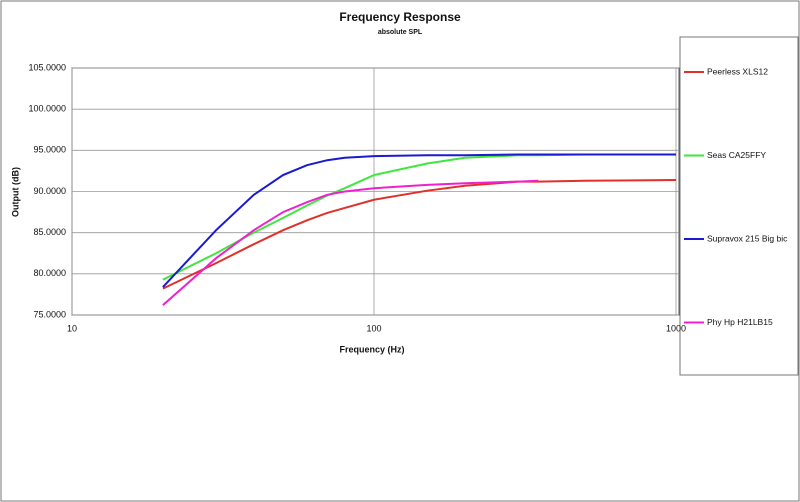  Describe the element at coordinates (747, 238) in the screenshot. I see `legend-label: Supravox 215 Big bic` at that location.